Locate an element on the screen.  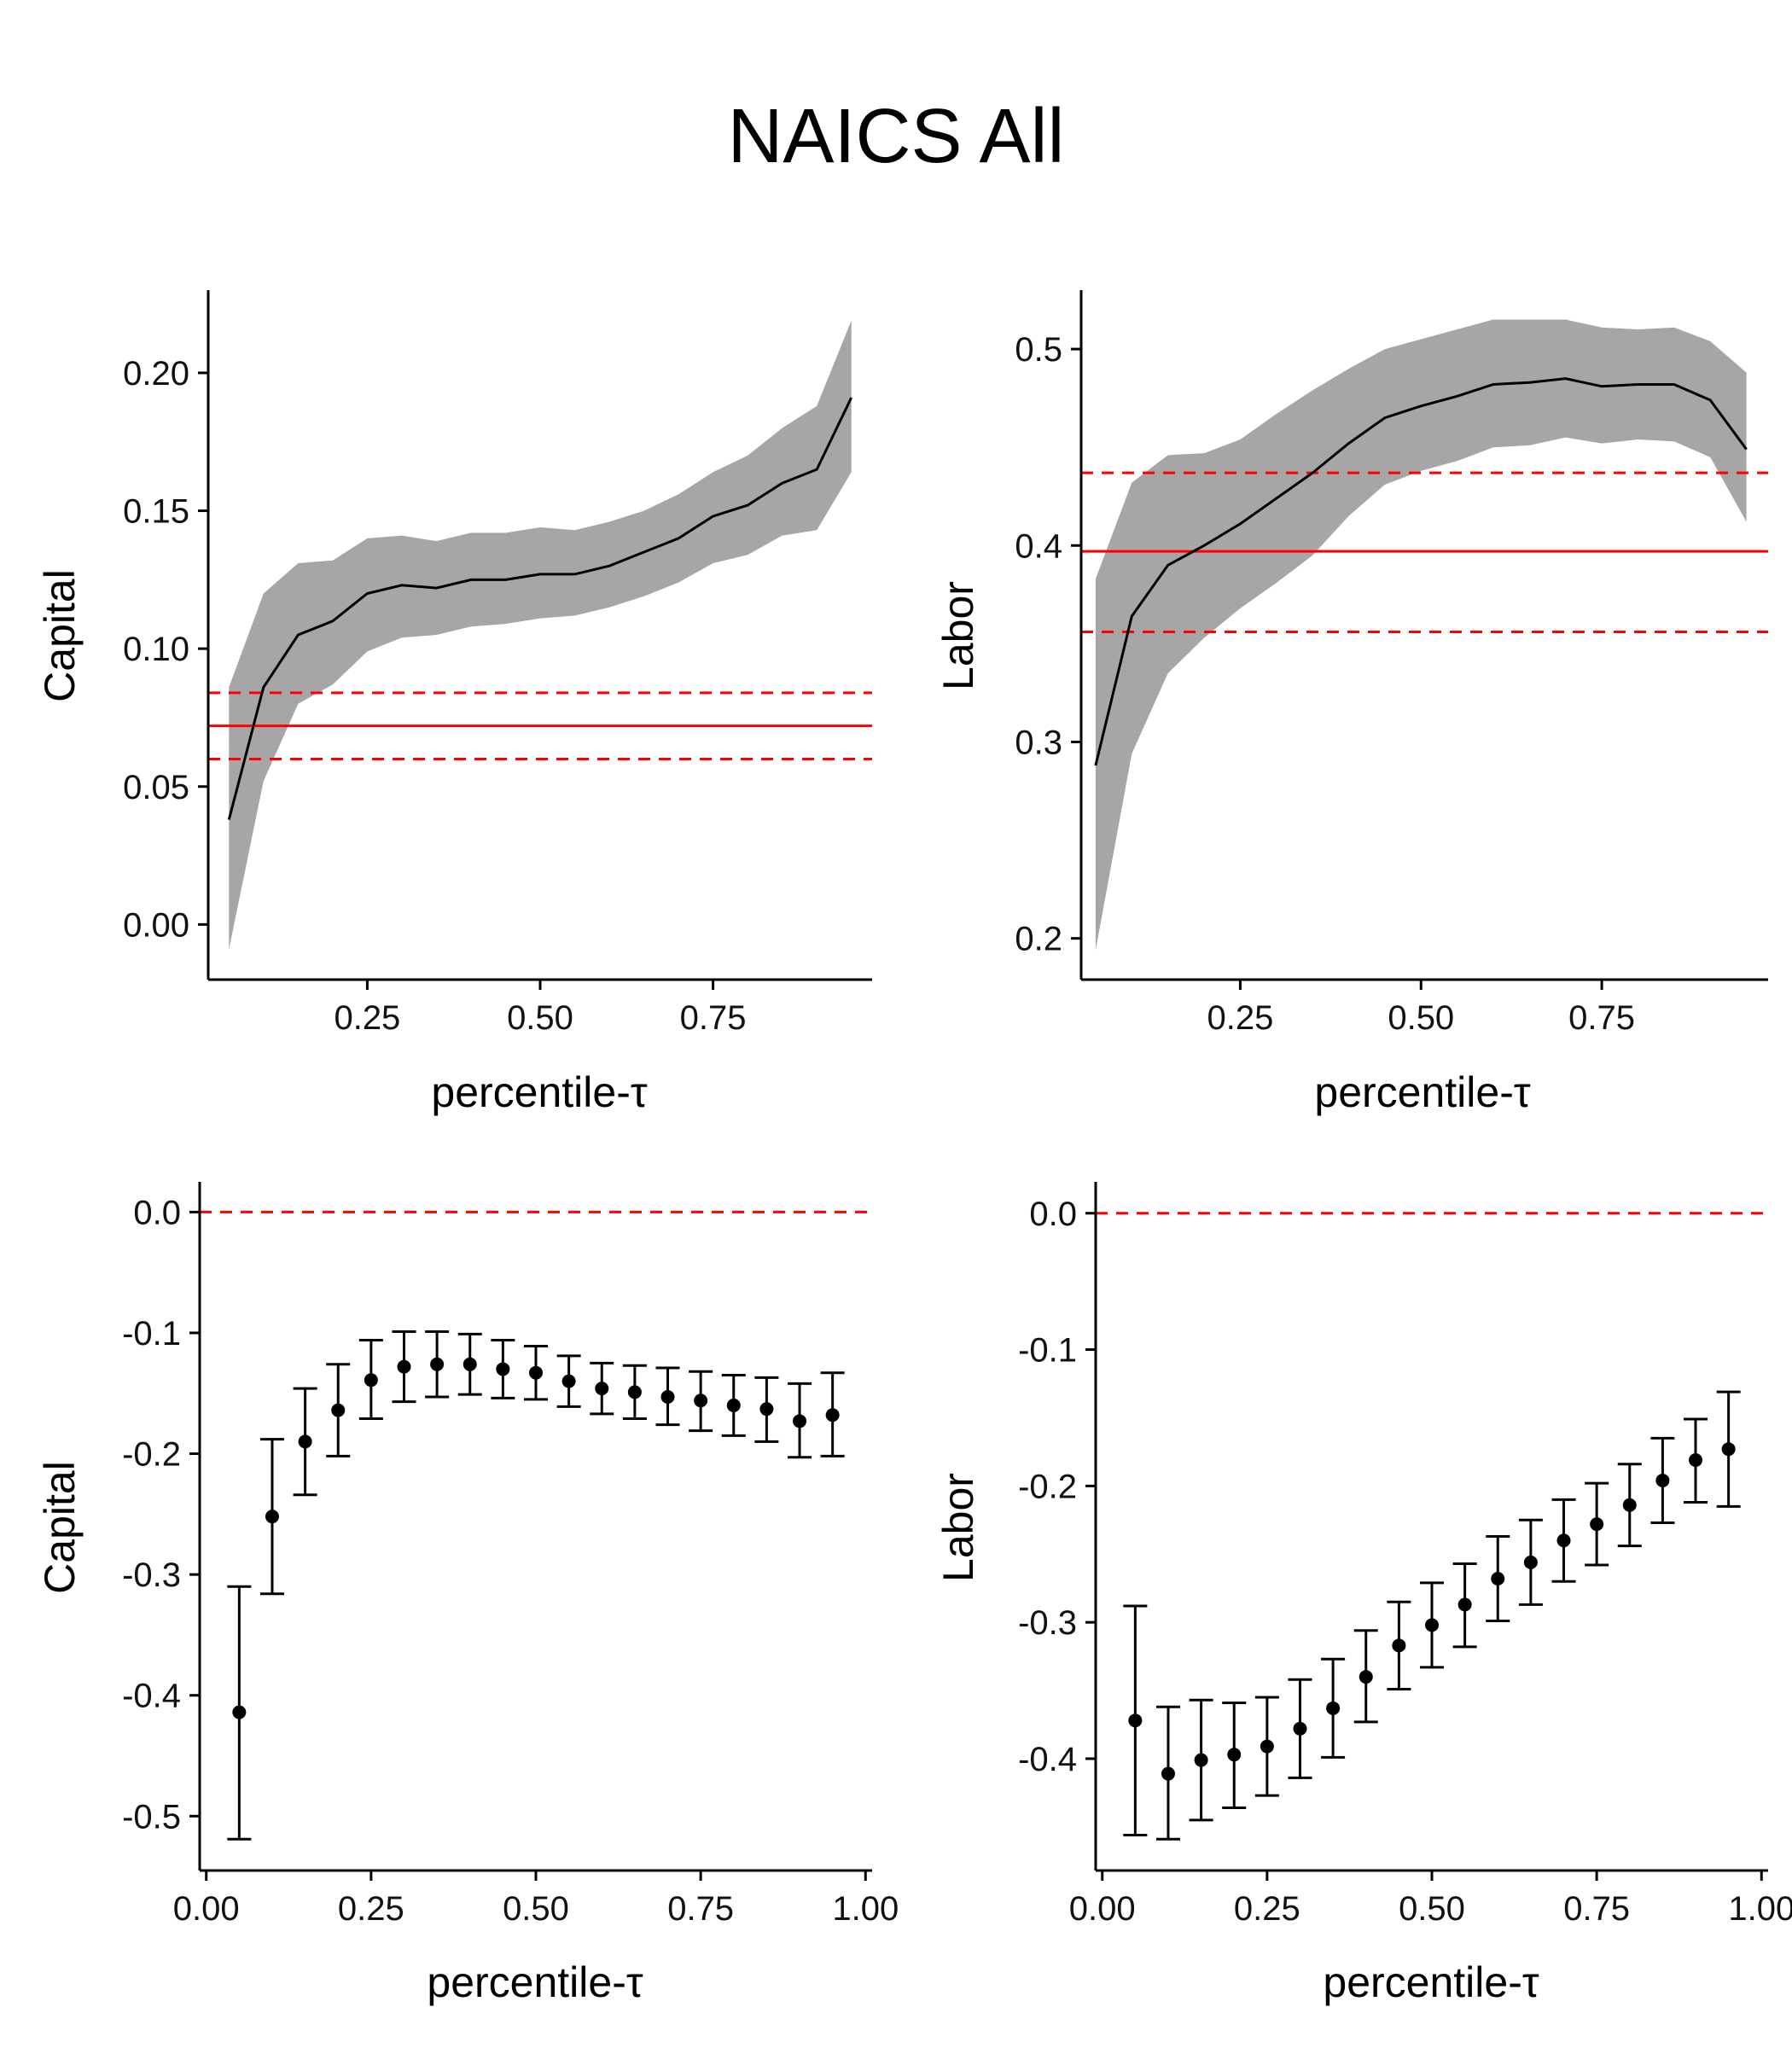
y-tick-label: 0.3 is located at coordinates (1038, 742).